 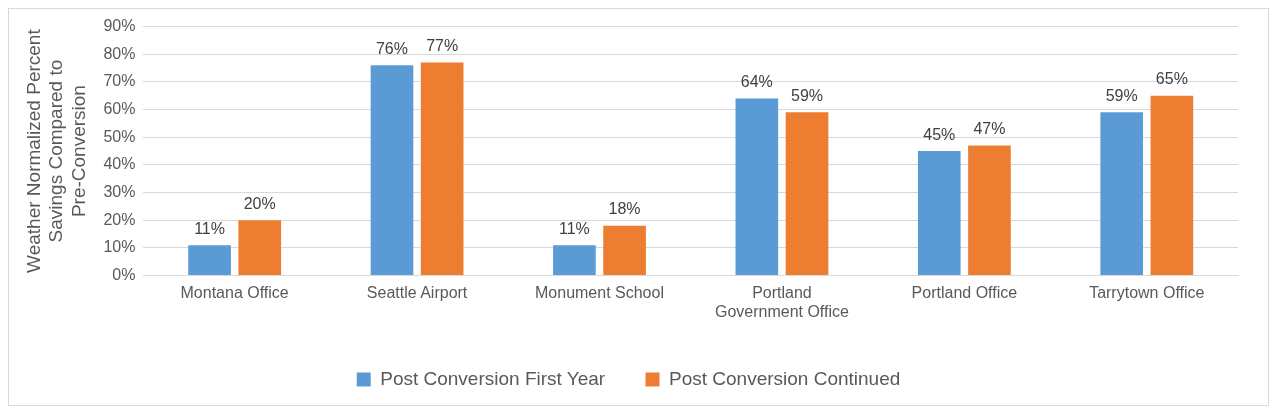 I want to click on data-label: 20%, so click(x=259, y=203).